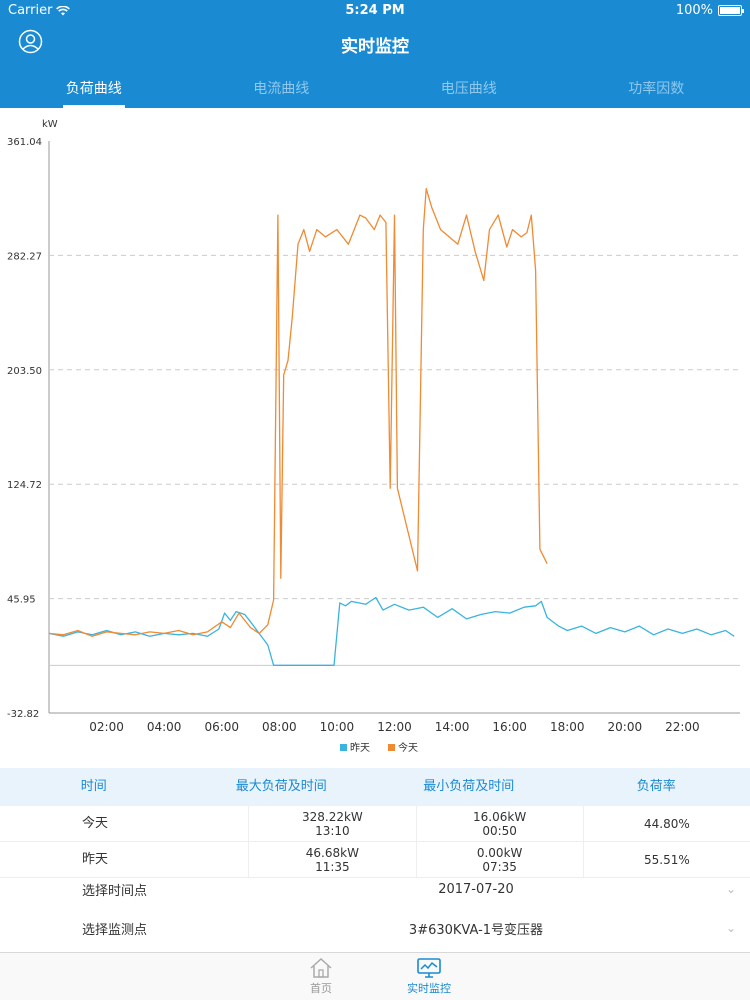 The image size is (750, 1000). What do you see at coordinates (625, 727) in the screenshot?
I see `x-tick-label: 20:00` at bounding box center [625, 727].